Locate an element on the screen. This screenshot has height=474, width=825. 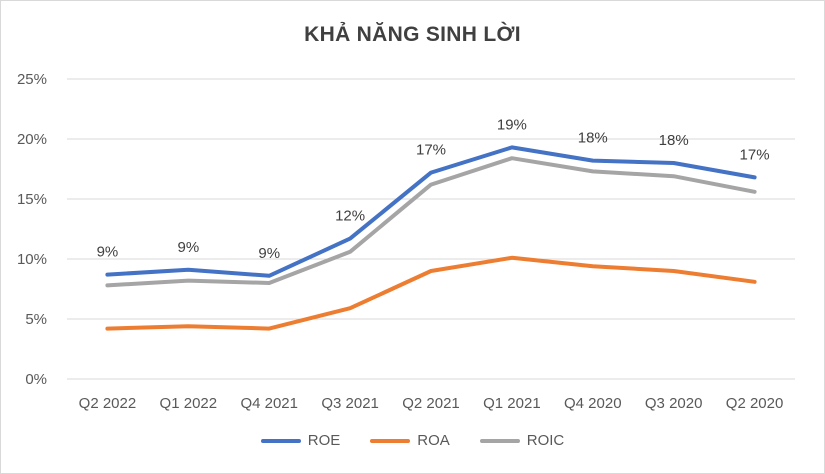
x-tick-label: Q4 2020 is located at coordinates (593, 403).